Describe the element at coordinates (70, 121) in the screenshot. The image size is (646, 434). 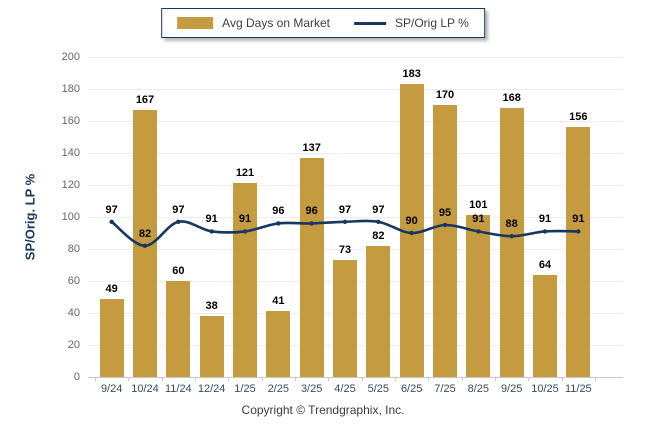
I see `y-axis-tick-label: 160` at that location.